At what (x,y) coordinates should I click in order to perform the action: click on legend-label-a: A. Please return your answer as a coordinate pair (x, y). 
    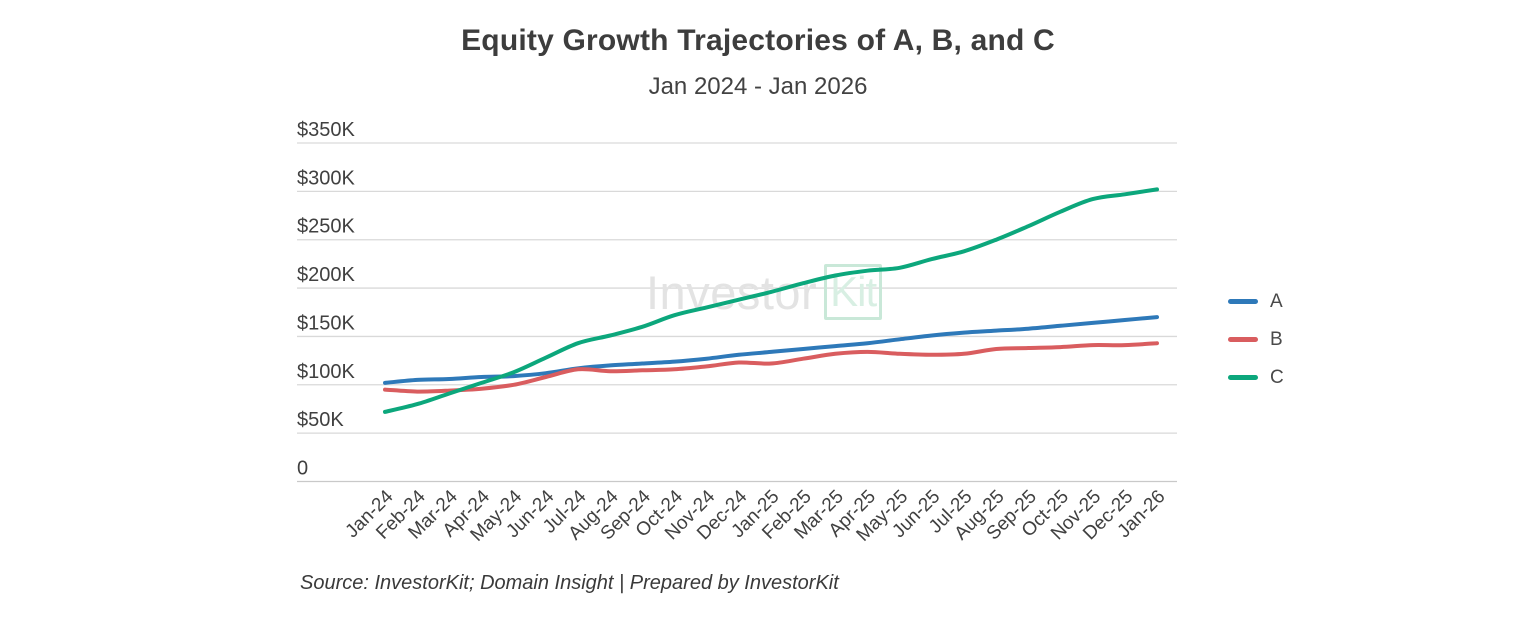
    Looking at the image, I should click on (1276, 301).